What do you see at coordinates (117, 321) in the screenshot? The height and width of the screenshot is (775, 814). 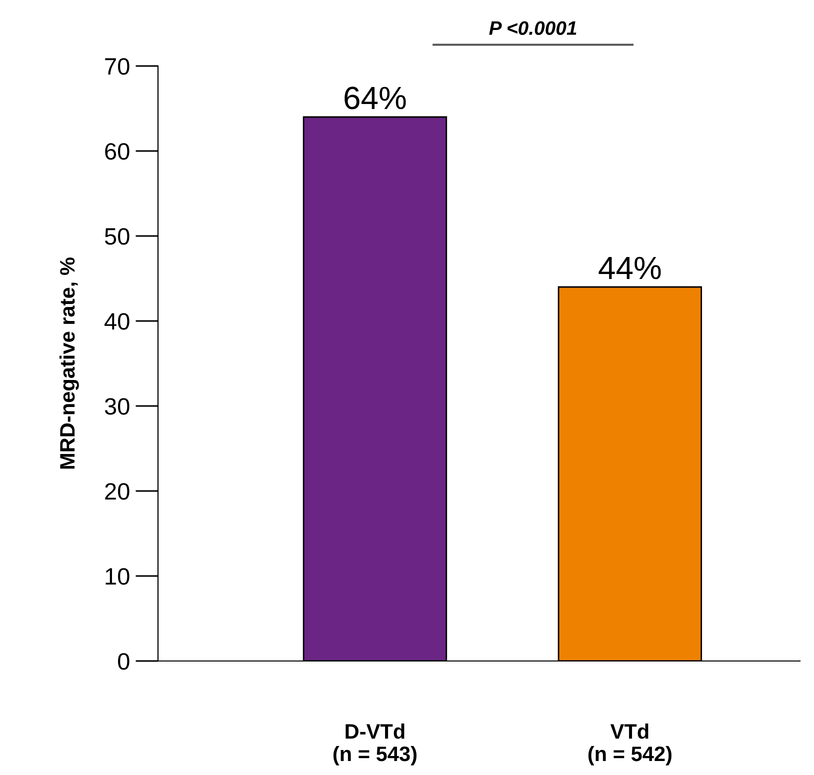 I see `y-tick-label: 40` at bounding box center [117, 321].